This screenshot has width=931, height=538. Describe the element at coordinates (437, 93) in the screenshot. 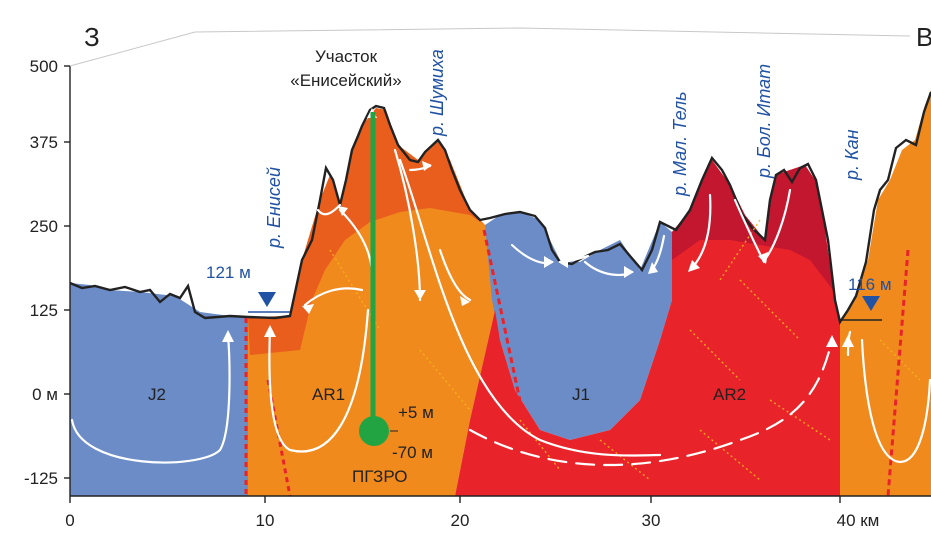

I see `river-label-shumikha: р. Шумиха` at that location.